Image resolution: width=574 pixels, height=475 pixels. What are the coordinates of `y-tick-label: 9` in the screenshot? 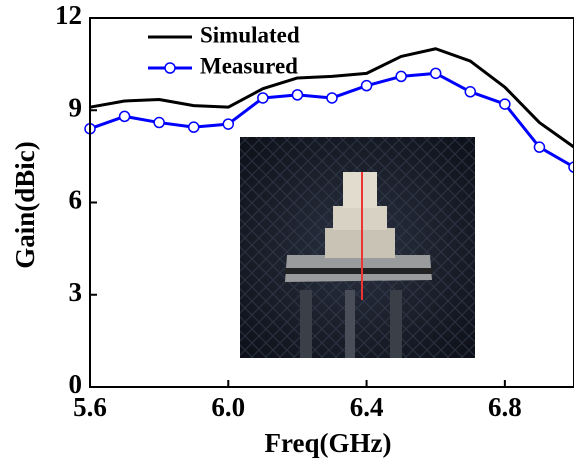 It's located at (76, 107).